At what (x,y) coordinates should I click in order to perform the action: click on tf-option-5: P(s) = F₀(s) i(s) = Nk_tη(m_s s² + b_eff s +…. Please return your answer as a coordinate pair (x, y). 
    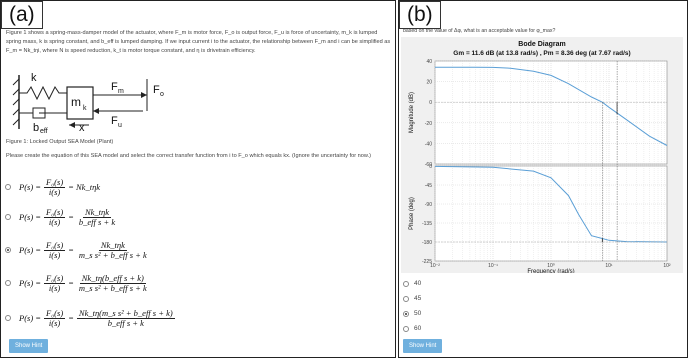
    Looking at the image, I should click on (91, 318).